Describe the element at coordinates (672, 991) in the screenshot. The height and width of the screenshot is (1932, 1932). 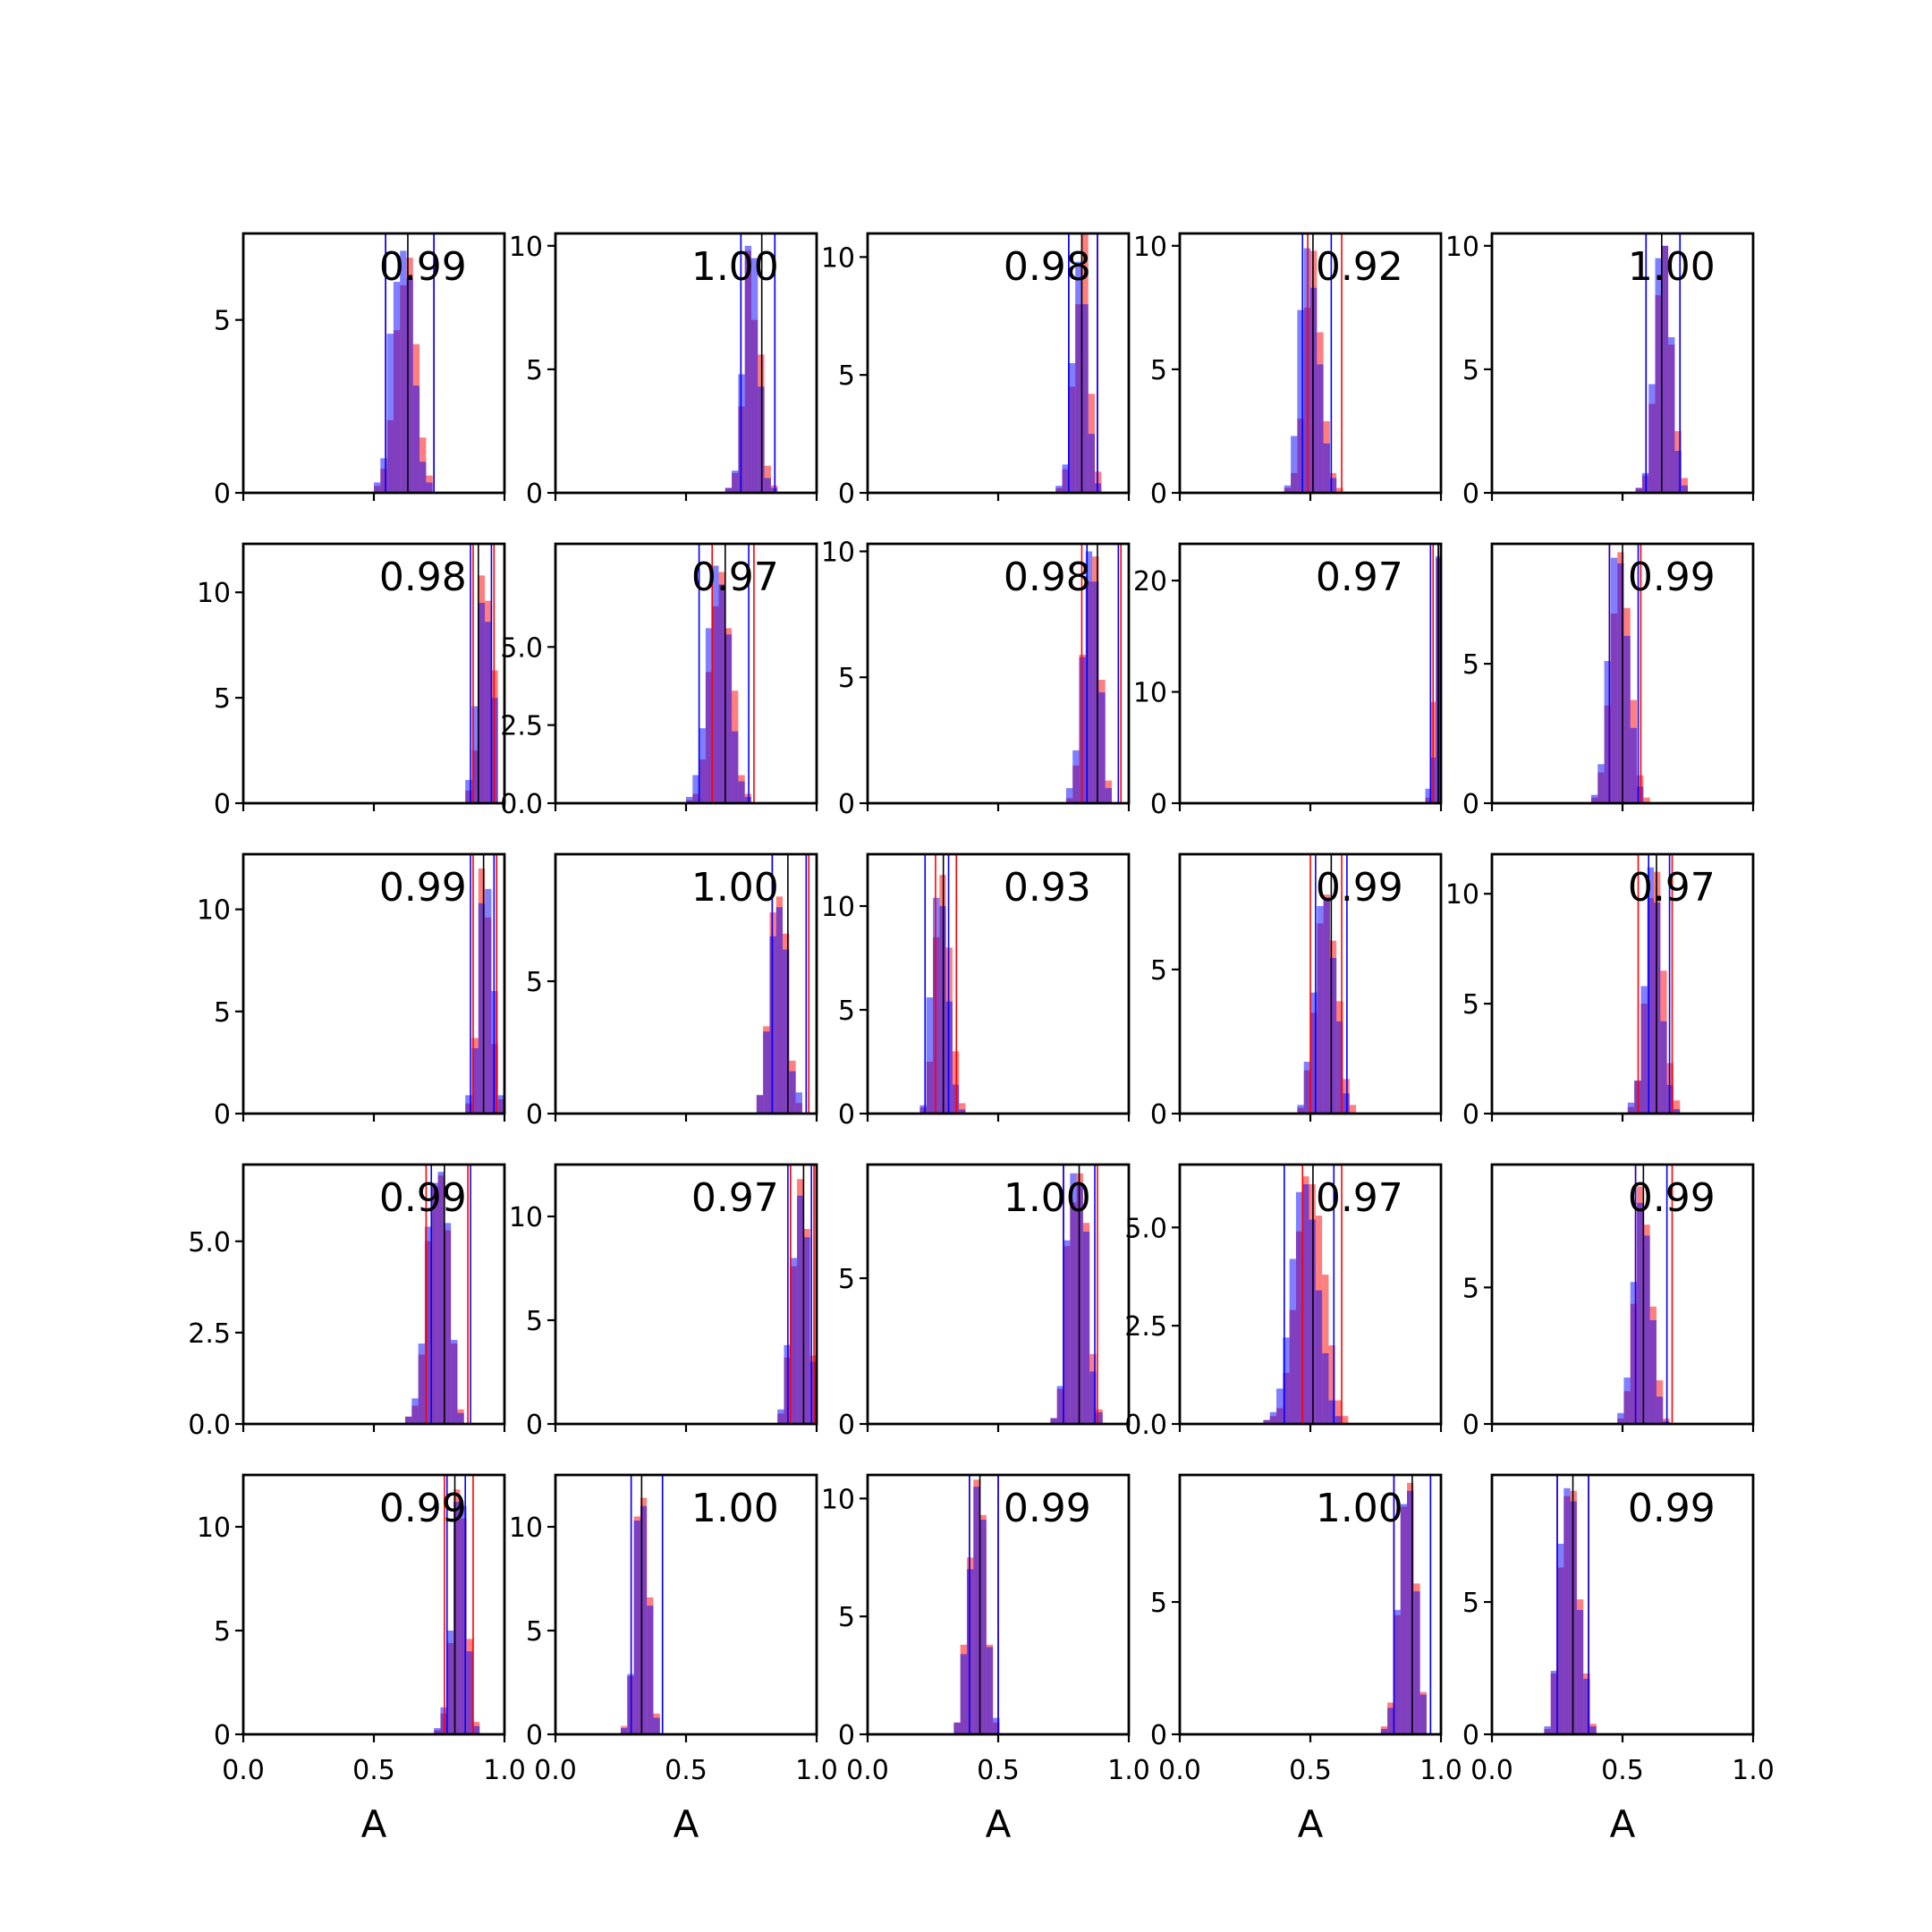
I see `histogram-panel: 051.00` at that location.